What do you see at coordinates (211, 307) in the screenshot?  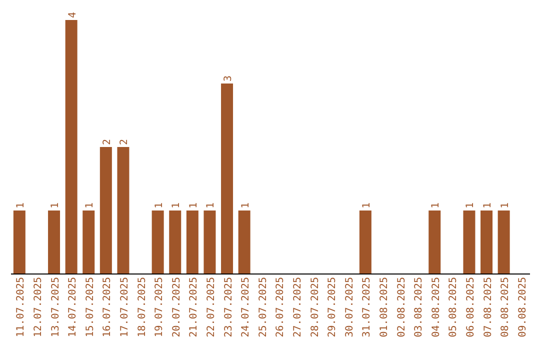 I see `x-tick-label: 22.07.2025` at bounding box center [211, 307].